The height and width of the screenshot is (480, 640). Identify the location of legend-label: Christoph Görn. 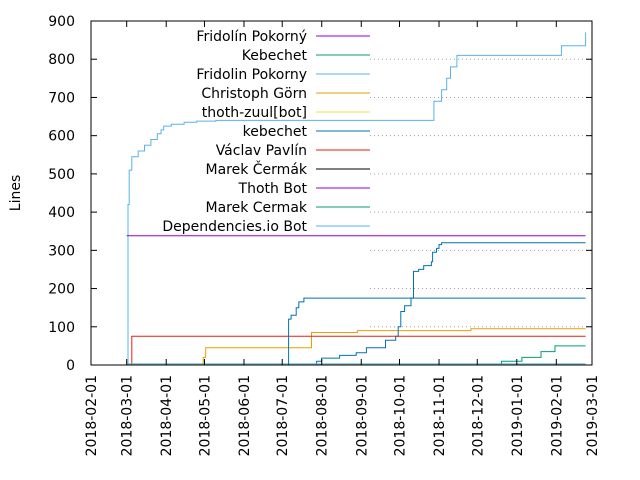
(254, 94).